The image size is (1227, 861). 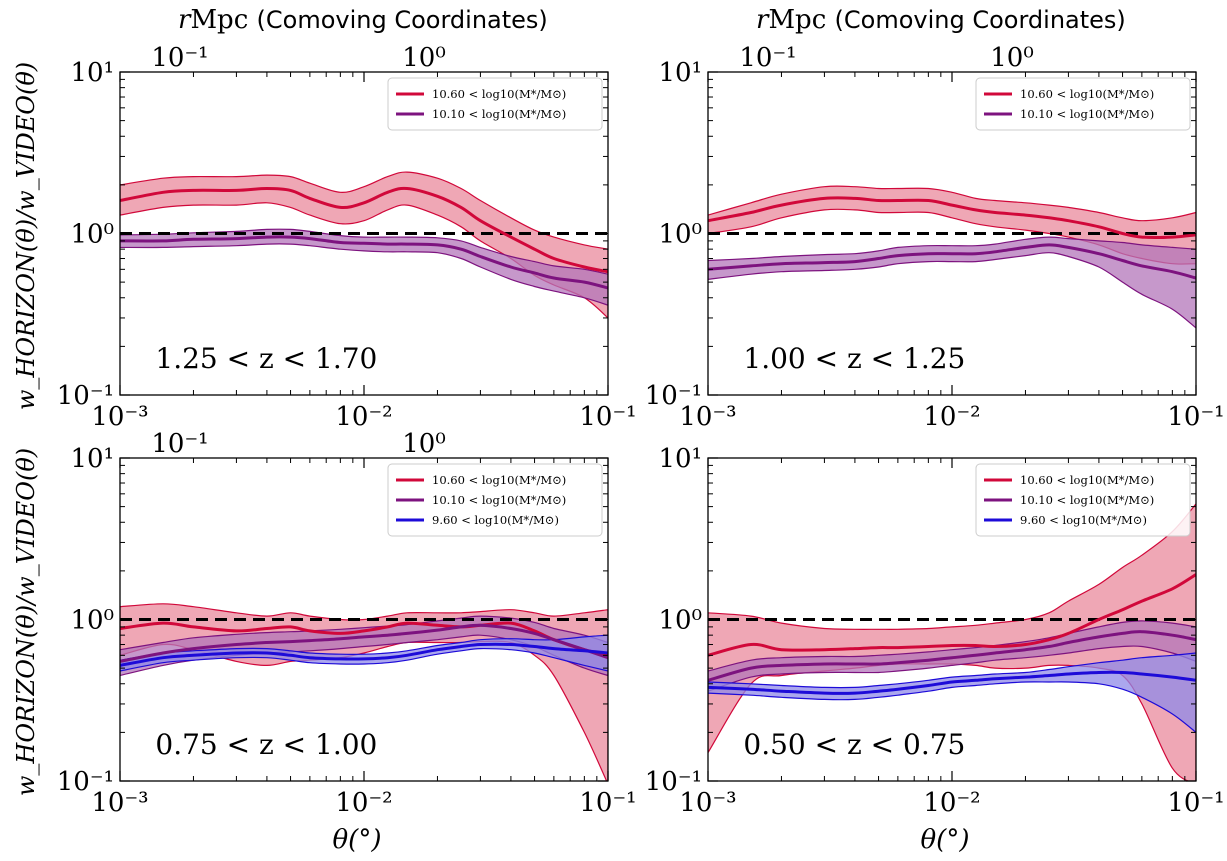 What do you see at coordinates (945, 840) in the screenshot?
I see `x-axis-label-right: θ(°)` at bounding box center [945, 840].